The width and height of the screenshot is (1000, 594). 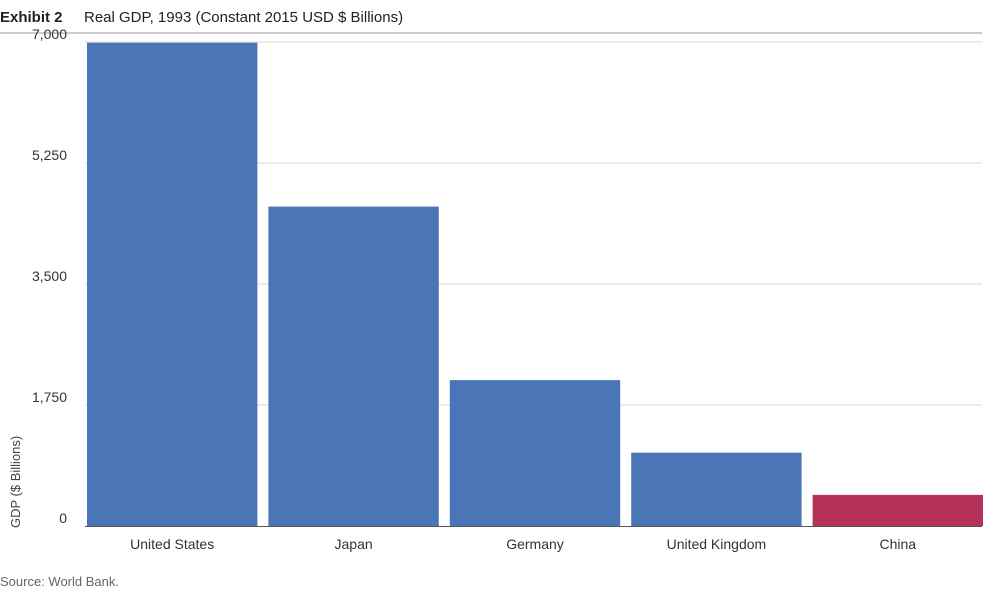 I want to click on x-tick-label: United Kingdom, so click(x=717, y=544).